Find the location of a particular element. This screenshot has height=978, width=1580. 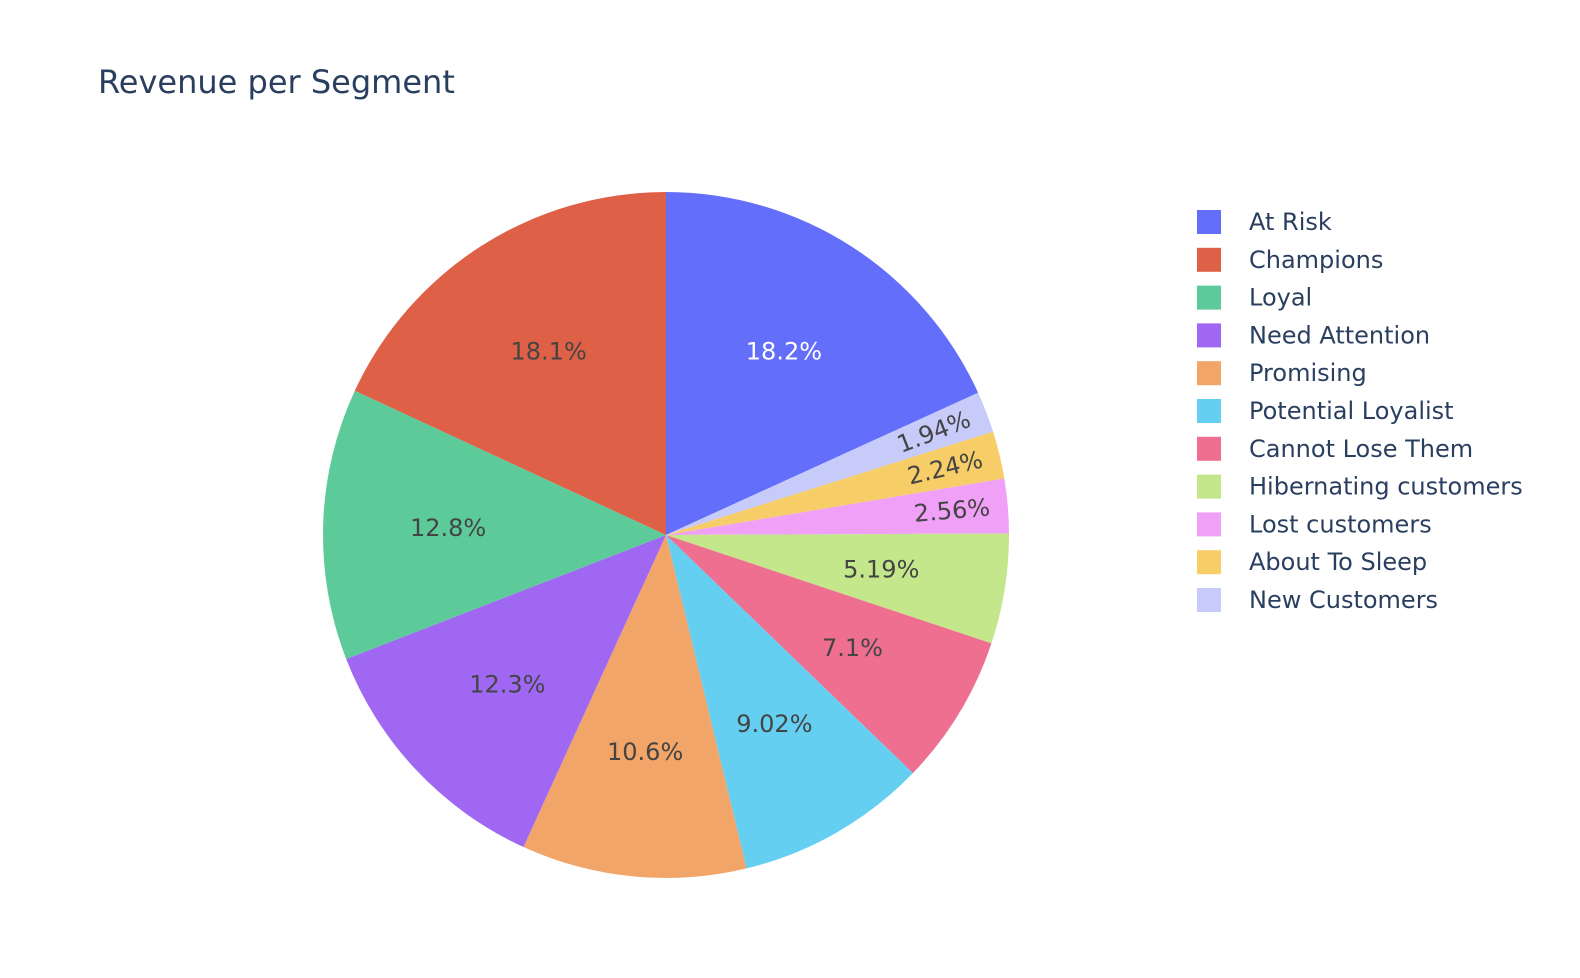

legend-item-lost-customers: Lost customers is located at coordinates (1314, 524).